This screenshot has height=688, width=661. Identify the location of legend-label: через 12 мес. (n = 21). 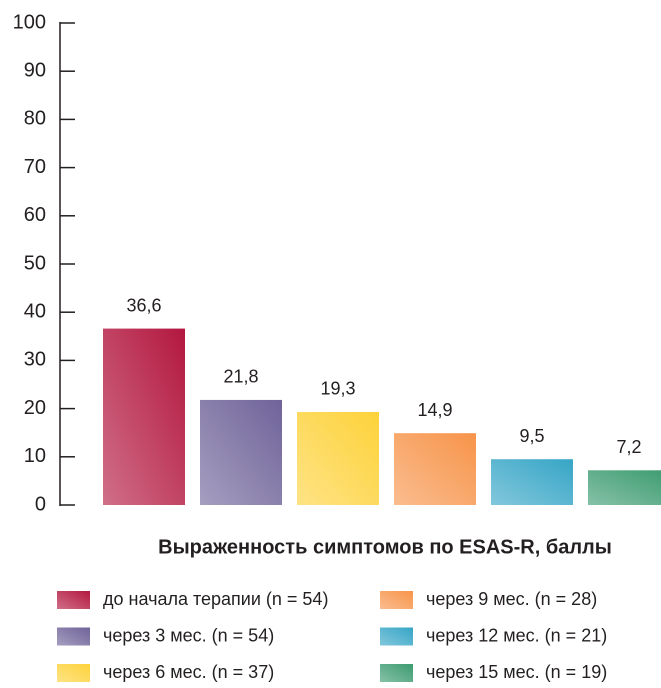
(516, 635).